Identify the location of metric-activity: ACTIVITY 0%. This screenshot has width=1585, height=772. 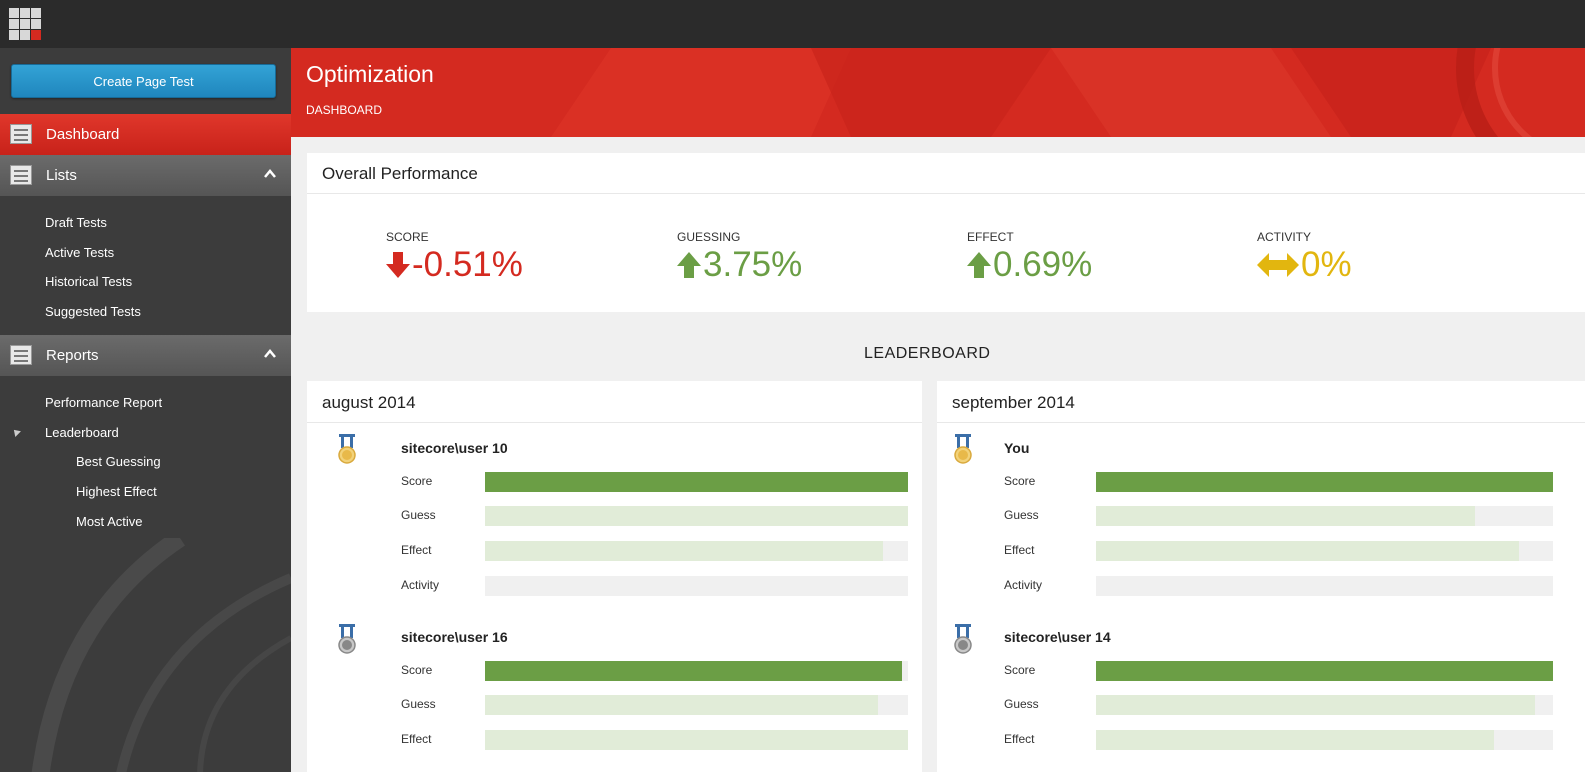
(1304, 257).